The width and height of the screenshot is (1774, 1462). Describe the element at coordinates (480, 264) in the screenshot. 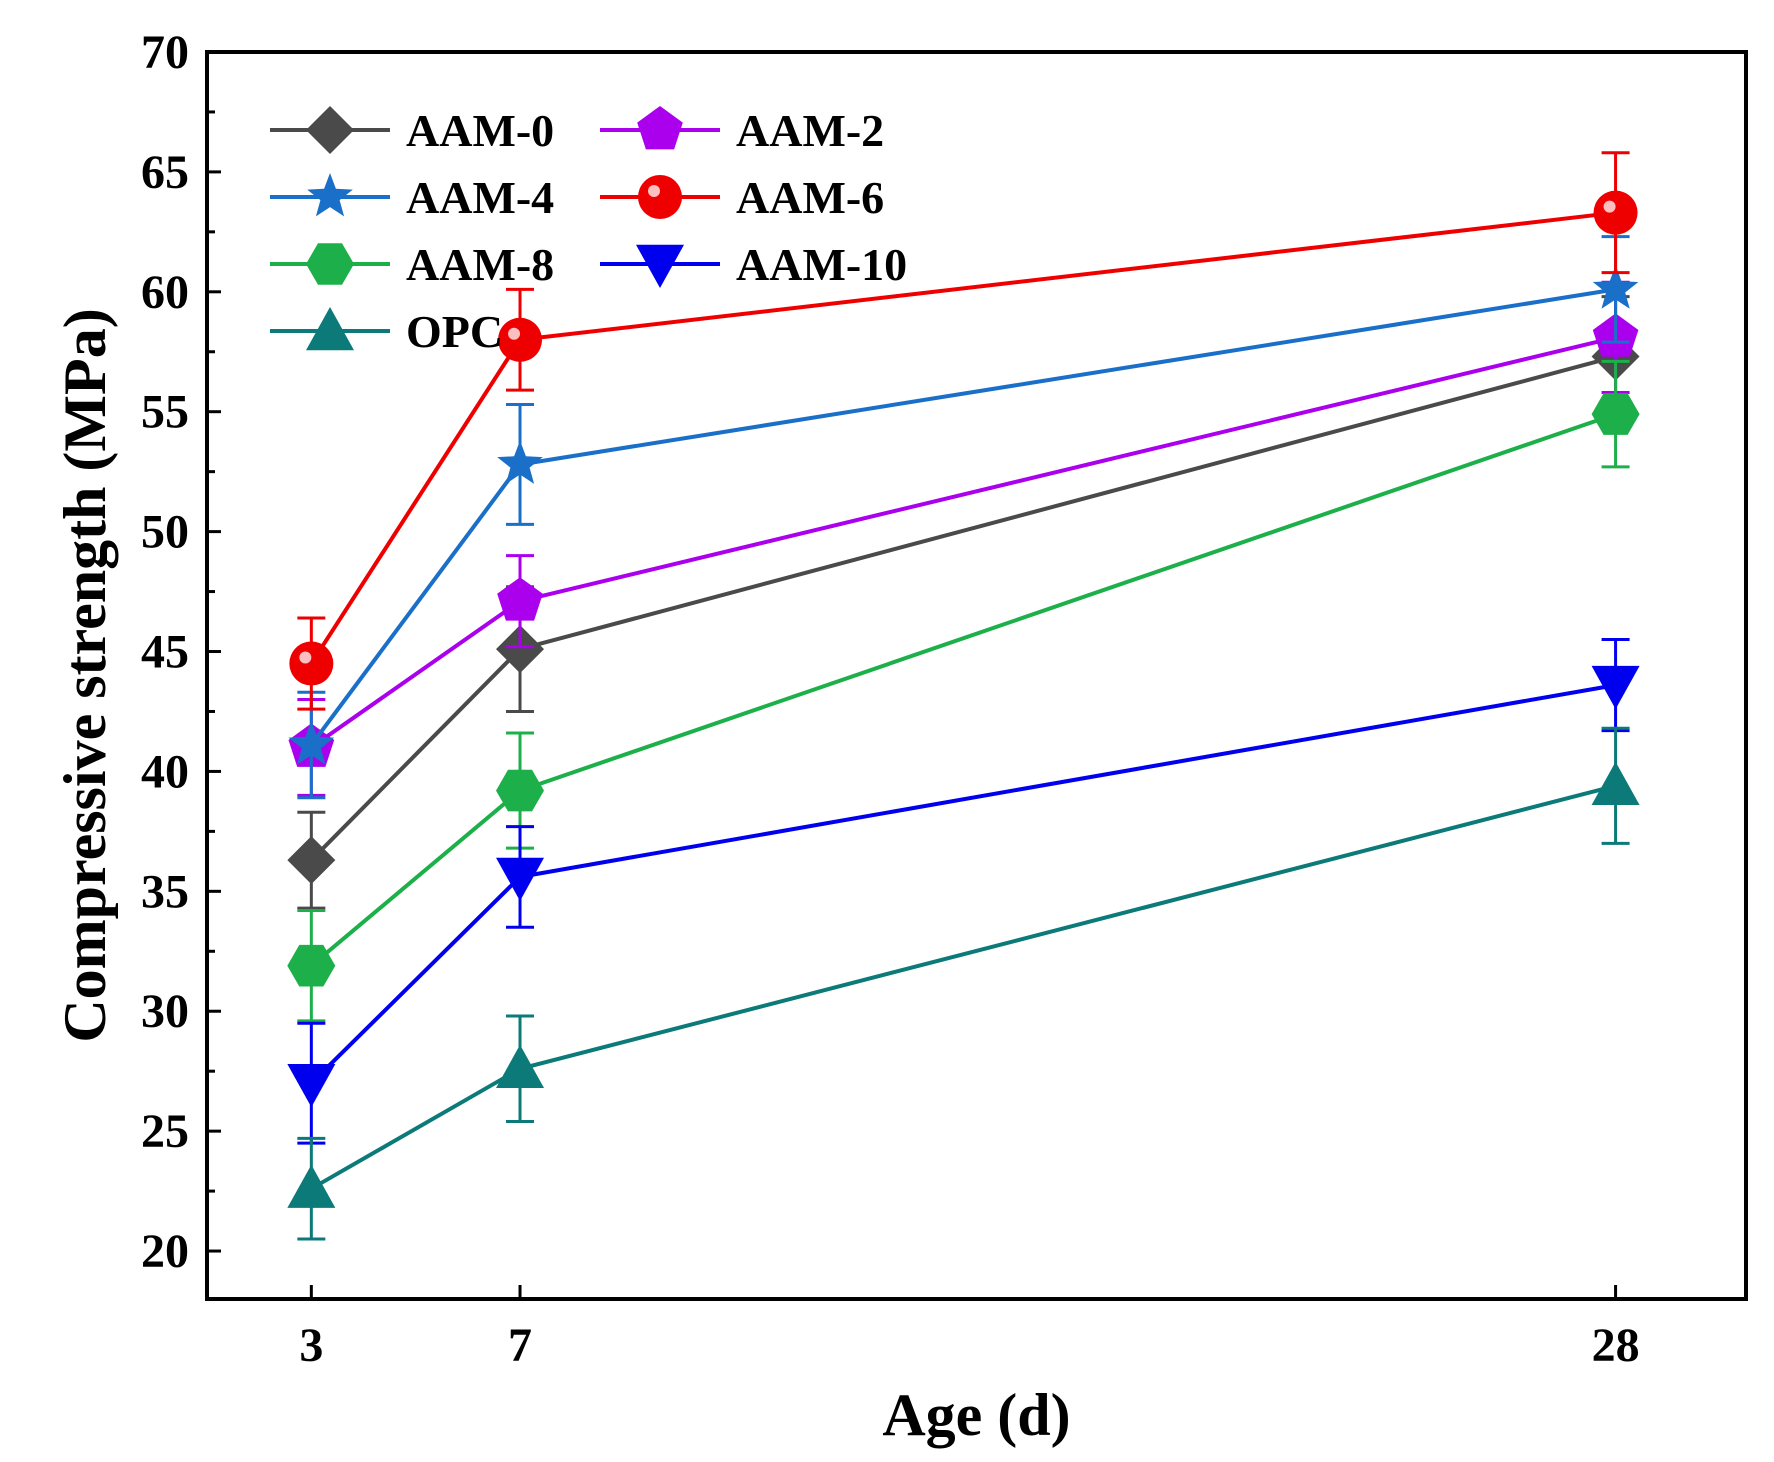

I see `legend-label: AAM-8` at that location.